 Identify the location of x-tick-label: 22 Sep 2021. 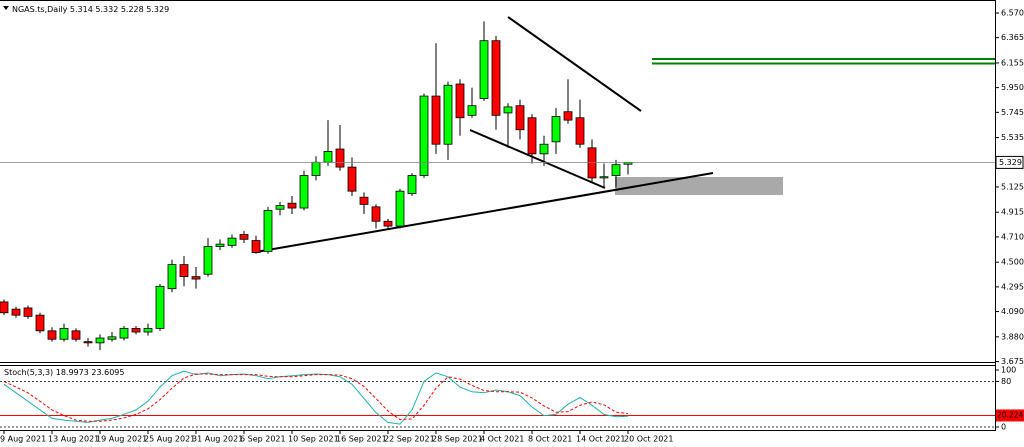
(409, 439).